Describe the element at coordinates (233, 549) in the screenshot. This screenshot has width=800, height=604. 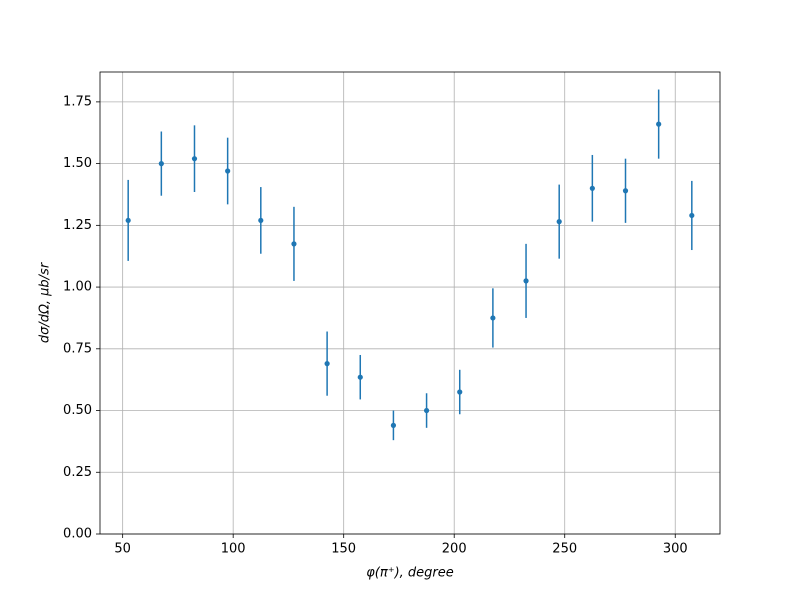
I see `x-tick-label: 100` at that location.